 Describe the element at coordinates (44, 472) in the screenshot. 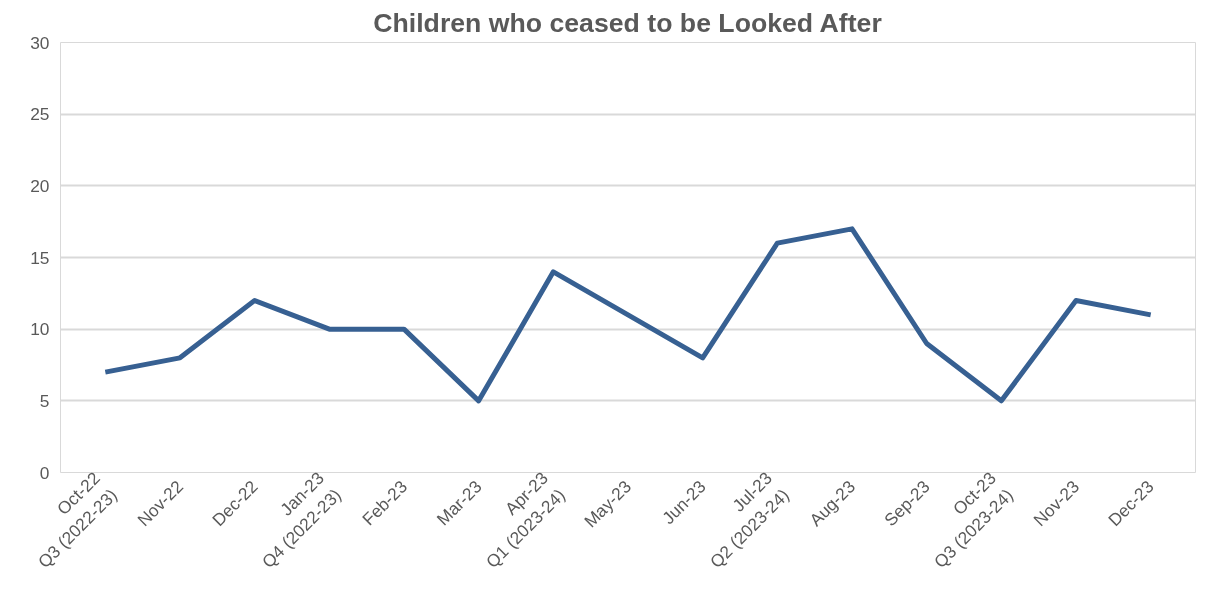

I see `y-tick-label: 0` at that location.